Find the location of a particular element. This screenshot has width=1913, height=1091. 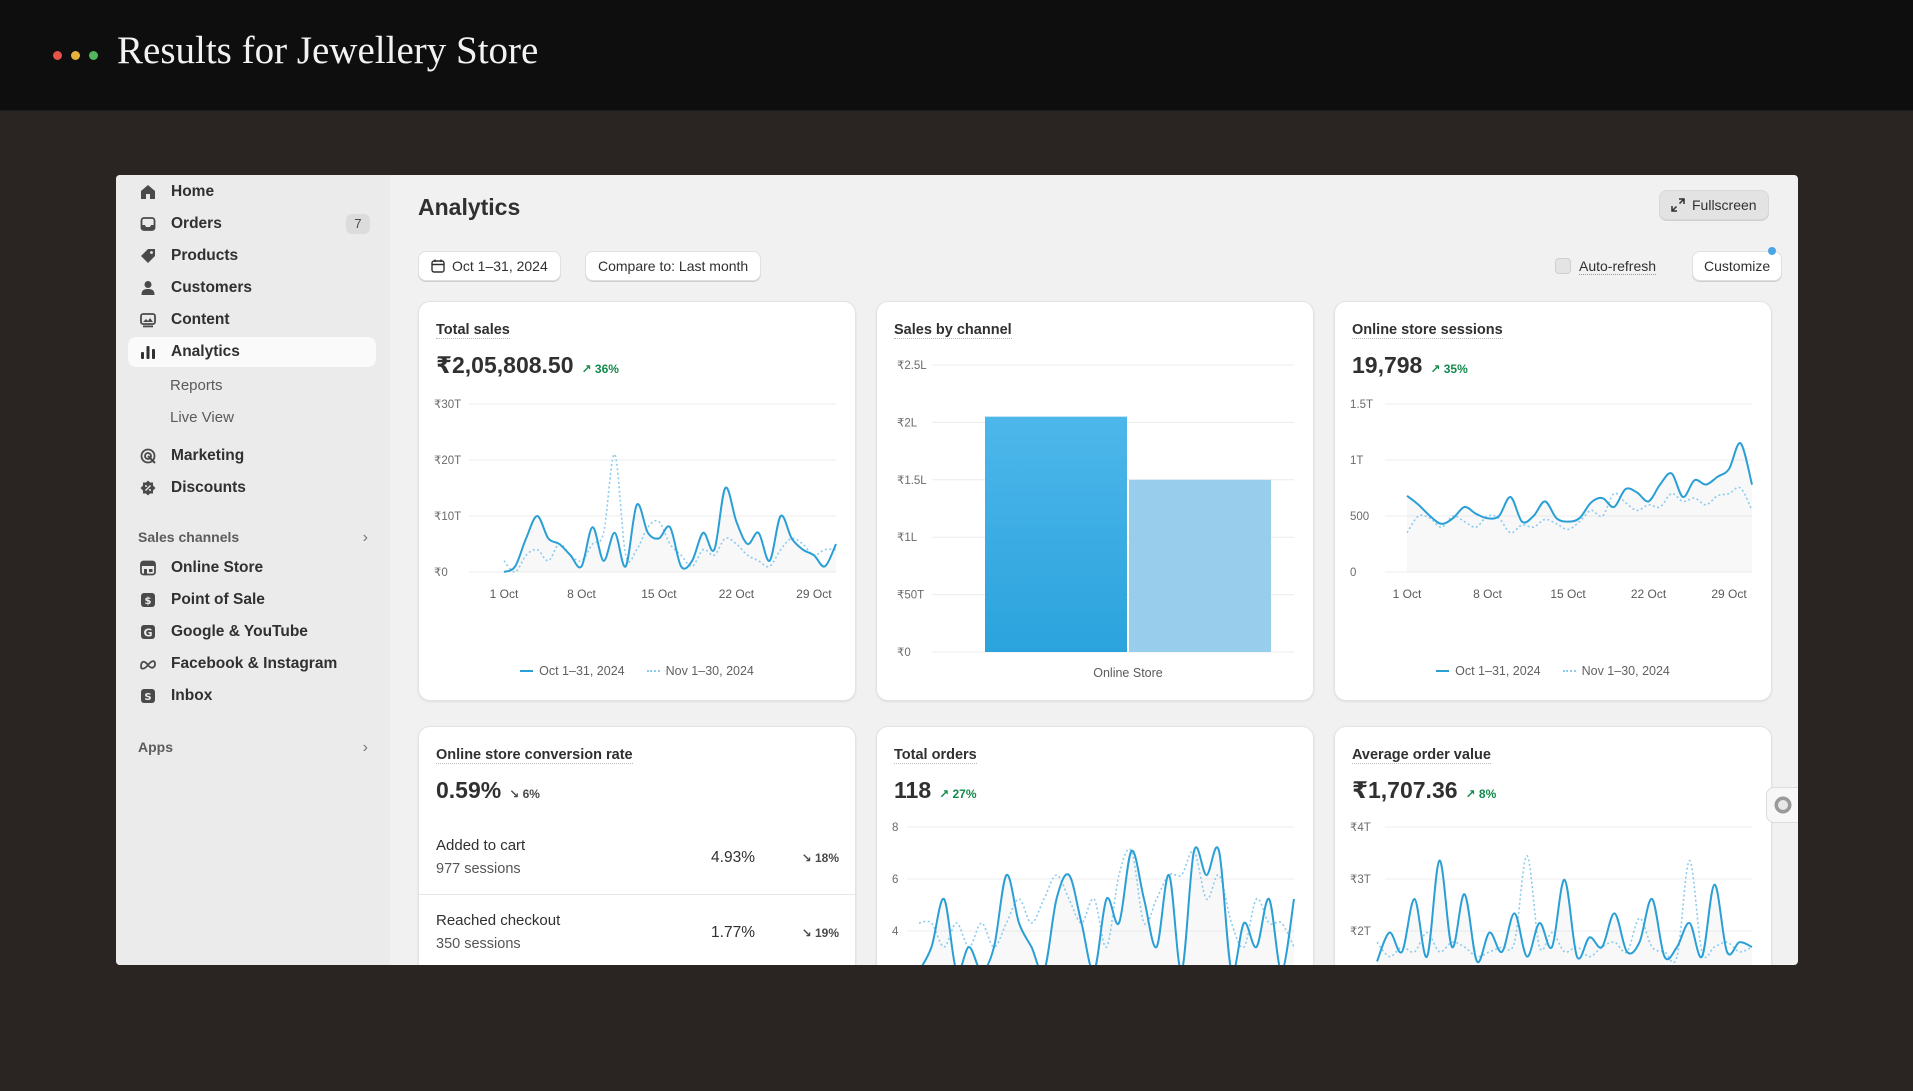

assistant-icon is located at coordinates (1783, 805).